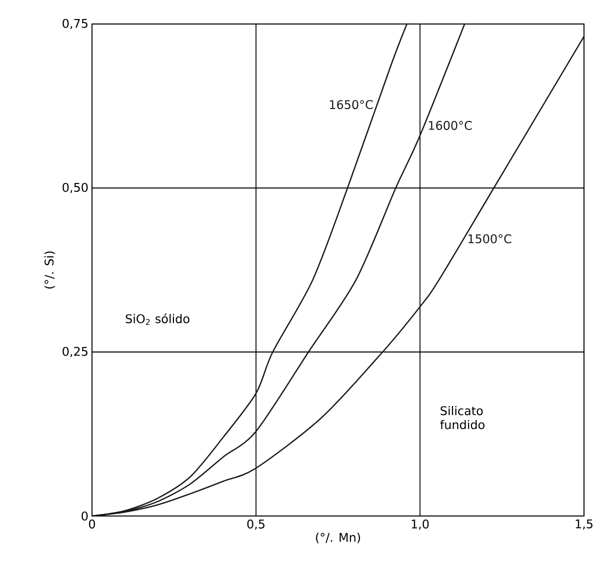 The image size is (606, 573). Describe the element at coordinates (462, 418) in the screenshot. I see `annotation: Silicato fundido` at that location.